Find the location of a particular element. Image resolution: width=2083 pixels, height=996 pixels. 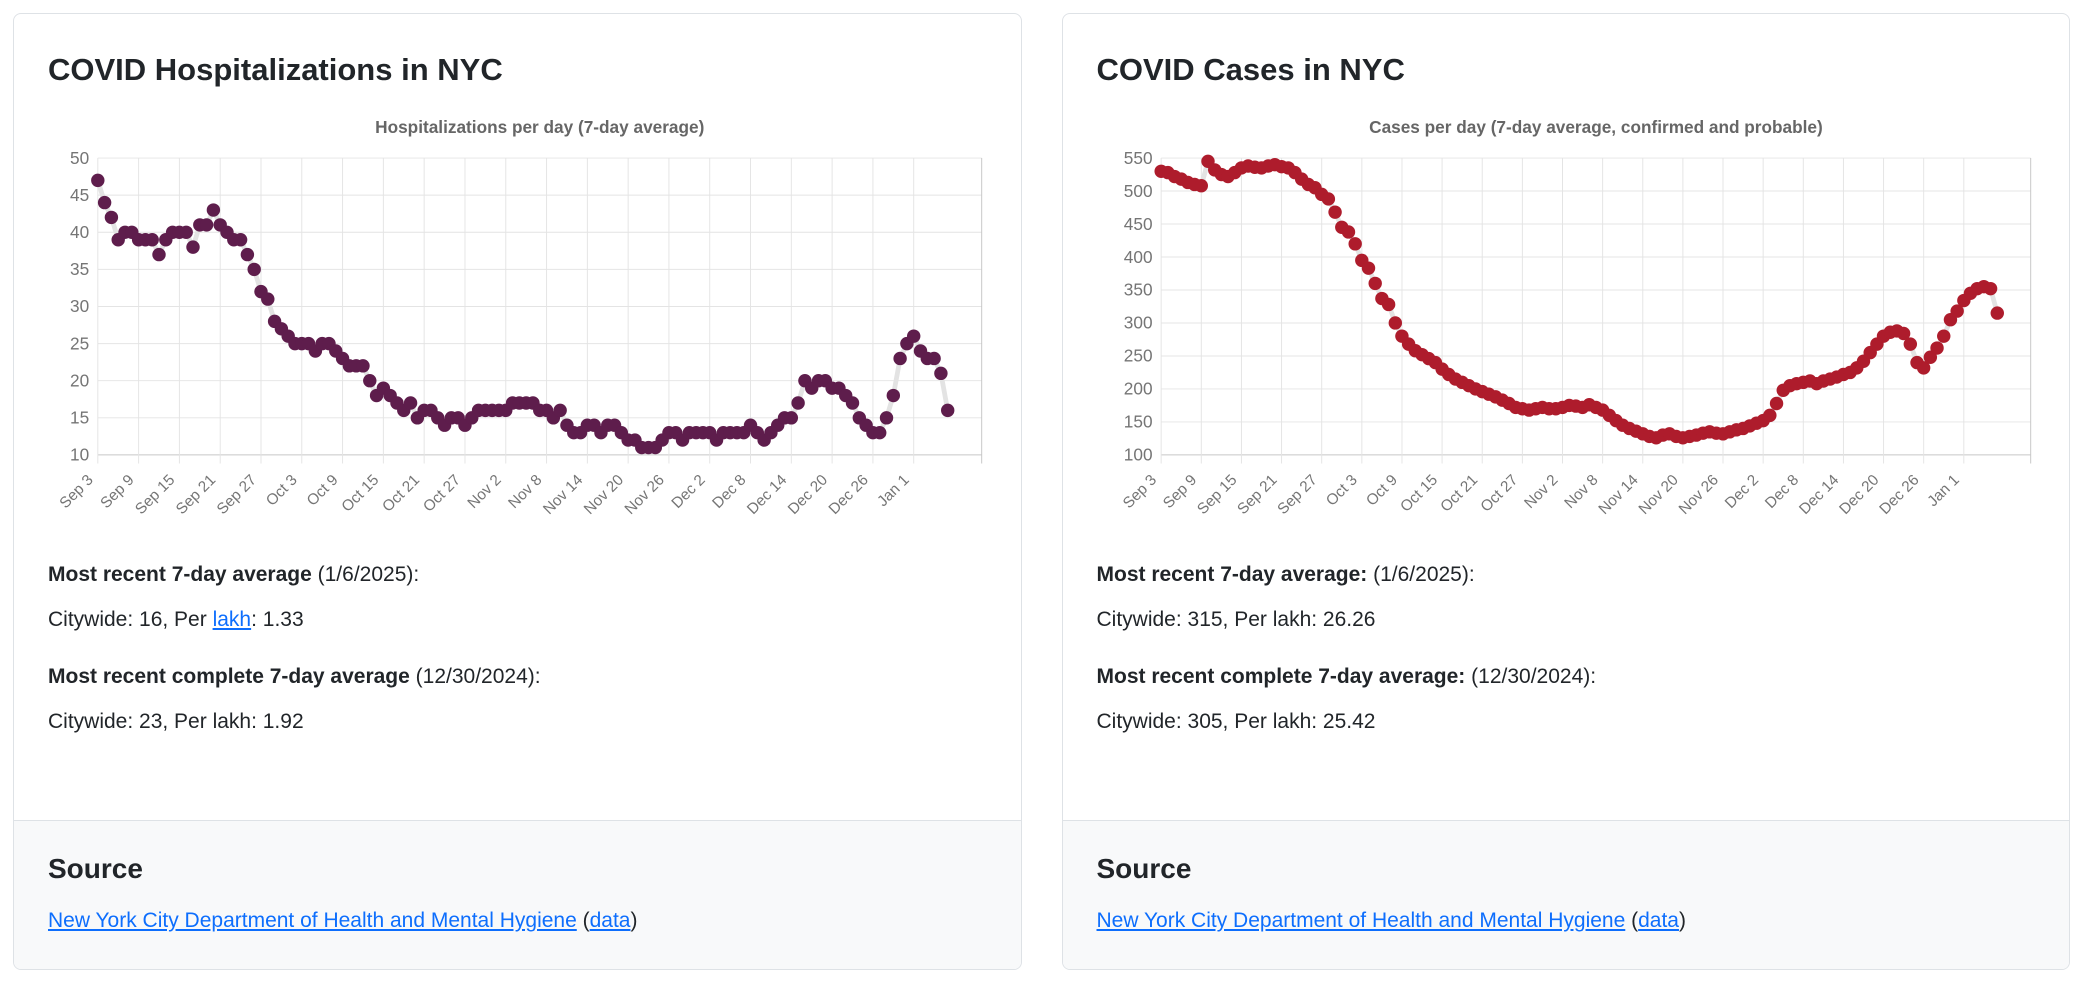

svg-text: Nov 26 is located at coordinates (1698, 495).